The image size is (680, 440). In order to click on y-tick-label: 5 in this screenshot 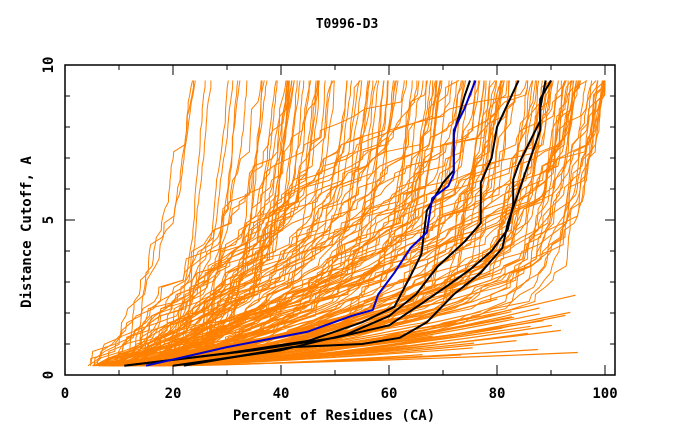, I will do `click(49, 220)`.